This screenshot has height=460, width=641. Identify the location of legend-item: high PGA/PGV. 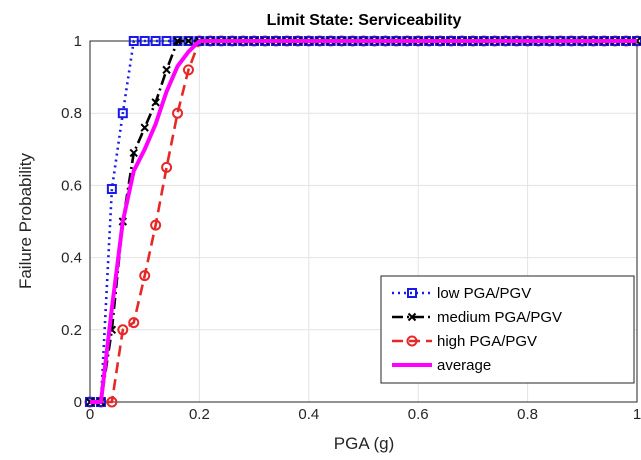
(464, 341).